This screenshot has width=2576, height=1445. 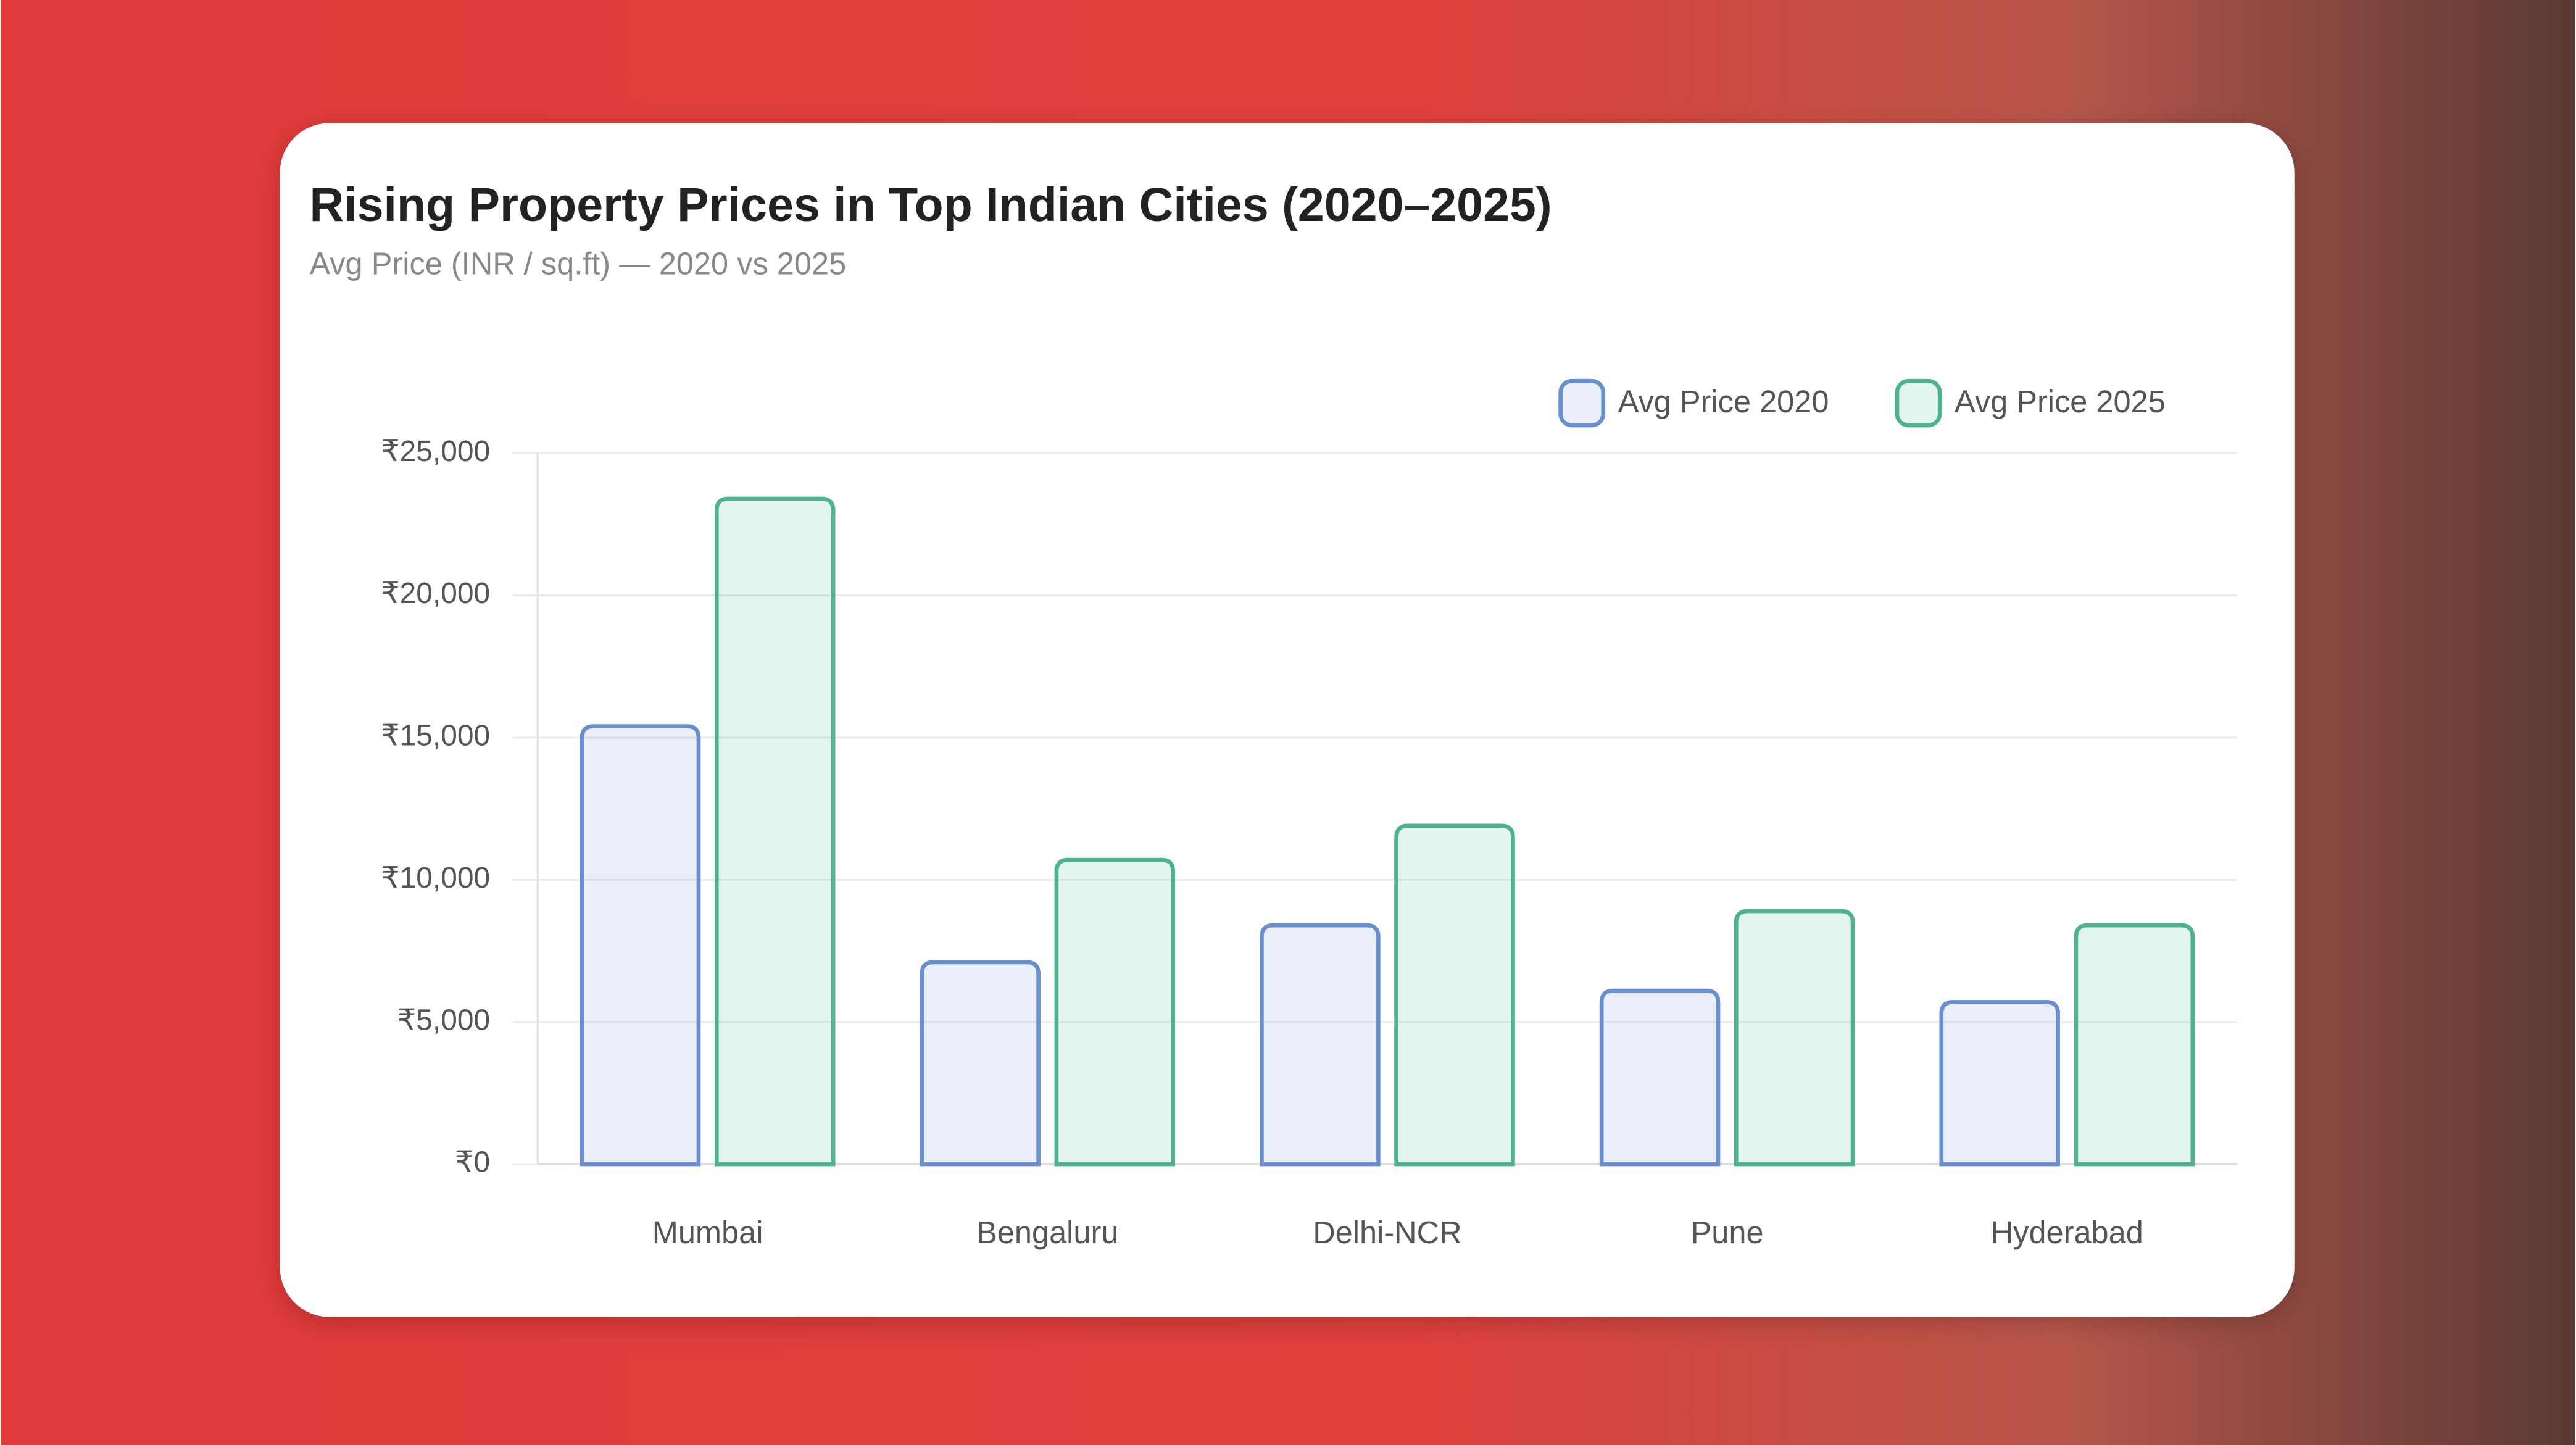 I want to click on x-tick-label: Pune, so click(x=1727, y=1232).